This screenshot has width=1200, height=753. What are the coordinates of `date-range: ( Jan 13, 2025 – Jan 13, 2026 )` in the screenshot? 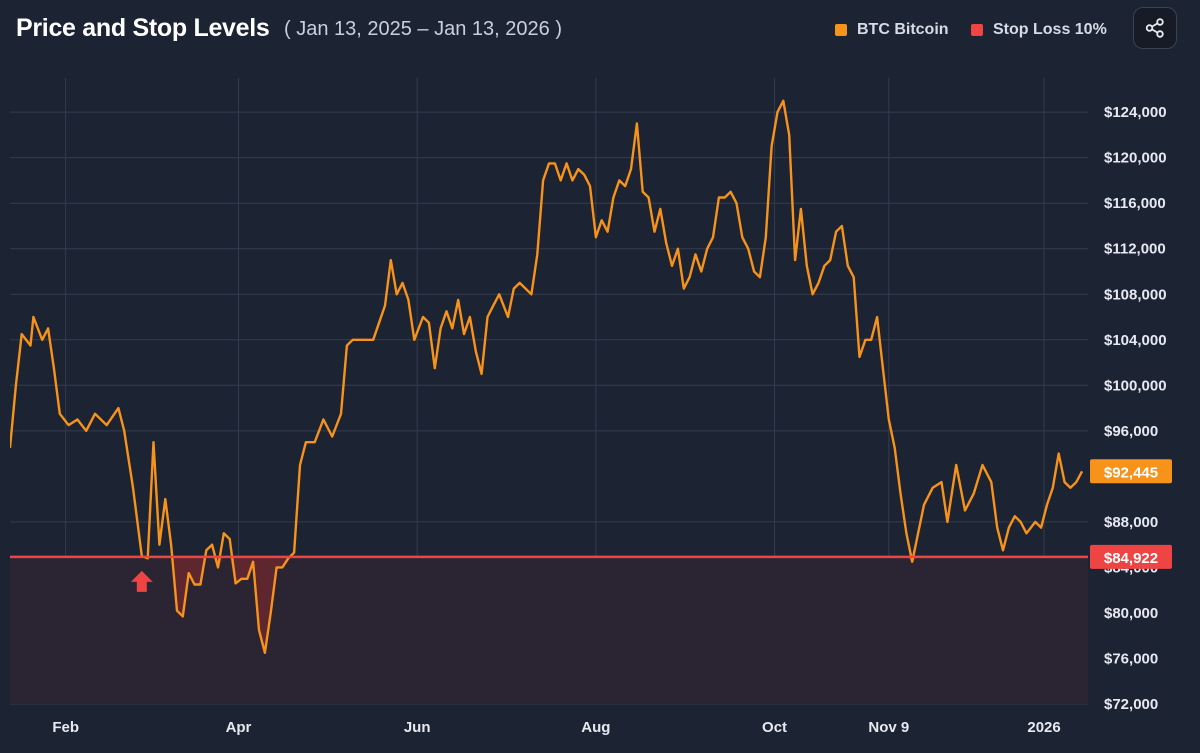 It's located at (423, 29).